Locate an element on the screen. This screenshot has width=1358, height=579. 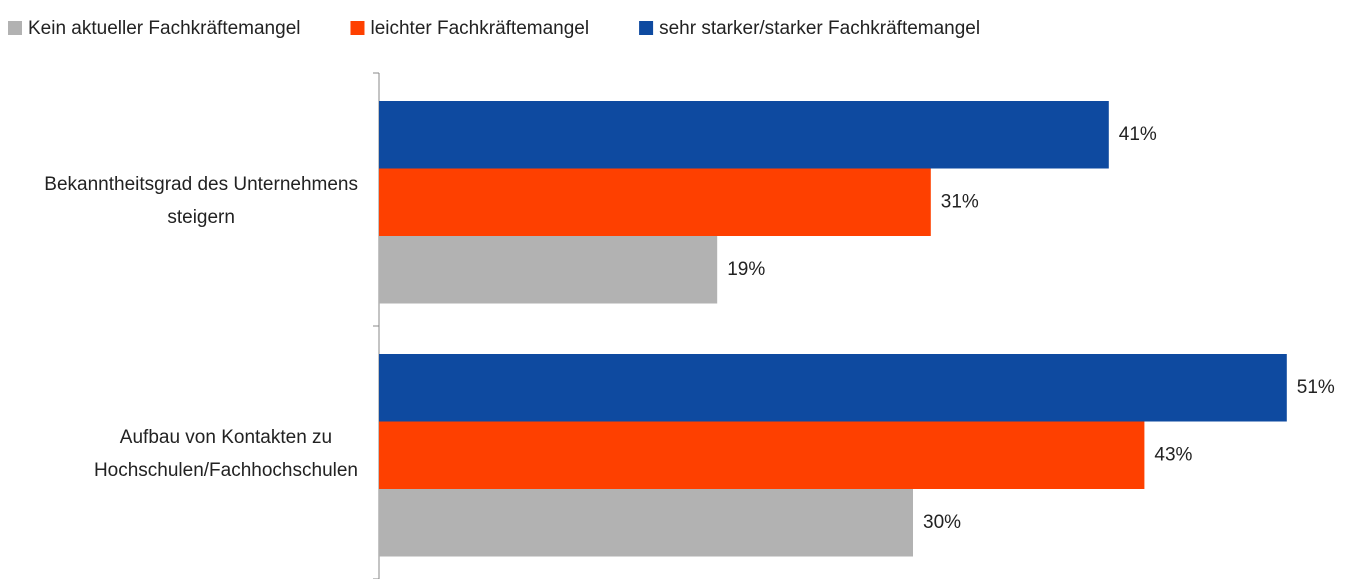
legend-label: leichter Fachkräftemangel is located at coordinates (479, 28).